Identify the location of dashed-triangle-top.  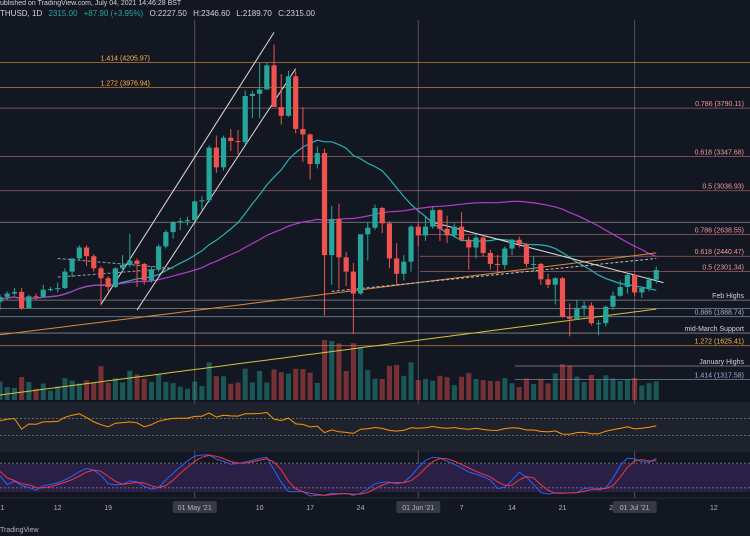
(115, 263).